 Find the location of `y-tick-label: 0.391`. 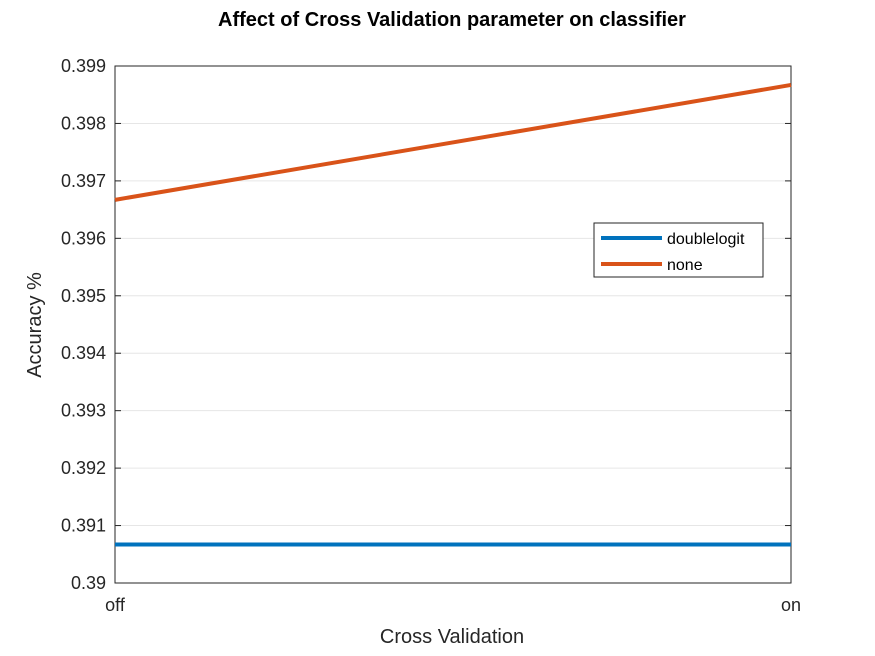

y-tick-label: 0.391 is located at coordinates (83, 526).